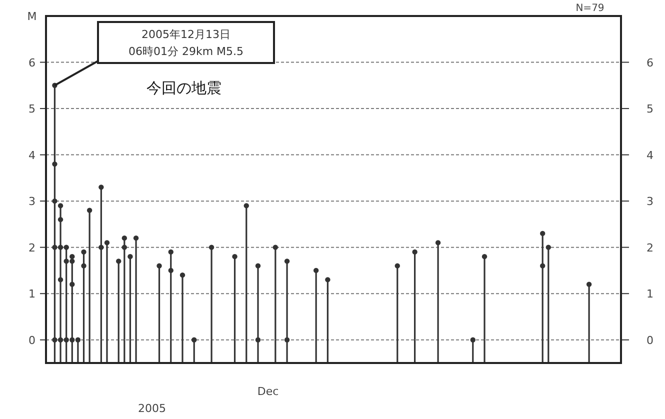 The height and width of the screenshot is (419, 665). Describe the element at coordinates (32, 109) in the screenshot. I see `y-tick-label: 5` at that location.